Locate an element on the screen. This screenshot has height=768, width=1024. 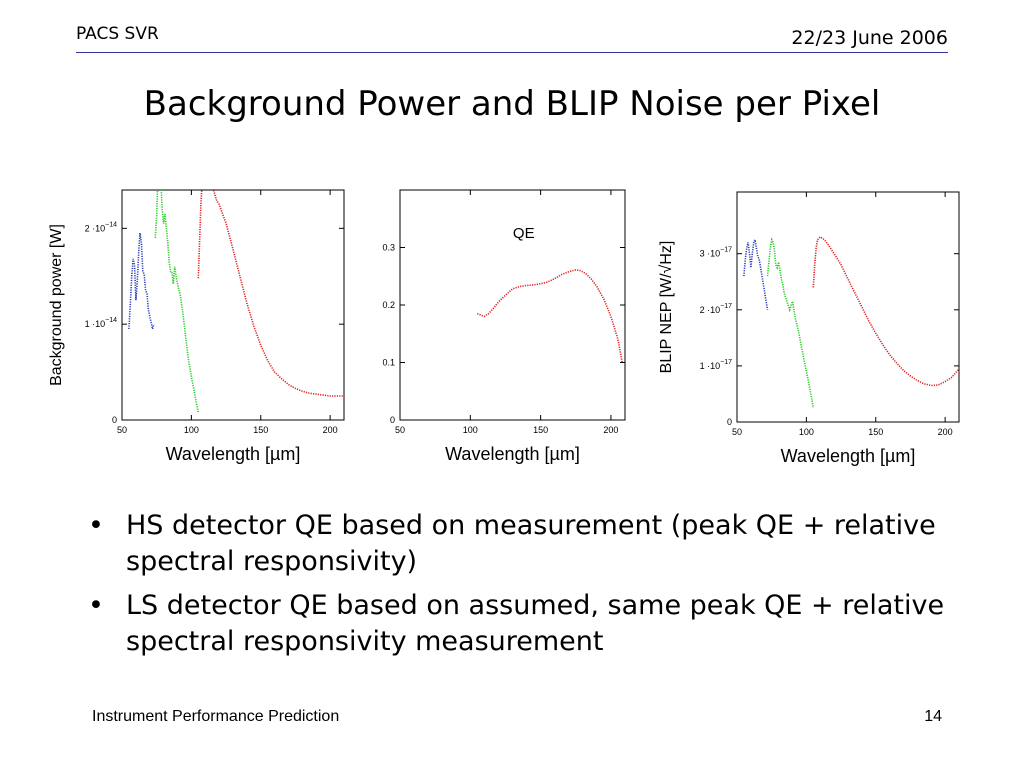
header-divider is located at coordinates (512, 52).